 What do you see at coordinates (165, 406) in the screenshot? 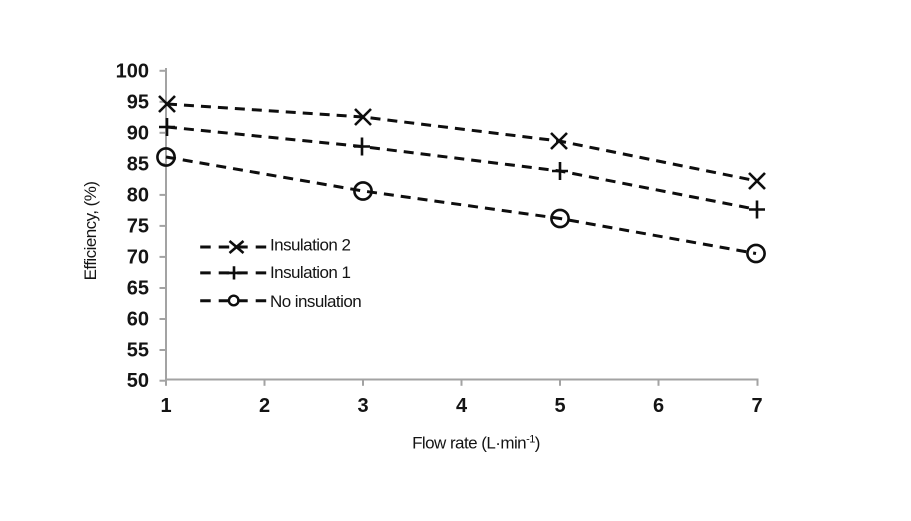
I see `svg-text: 1` at bounding box center [165, 406].